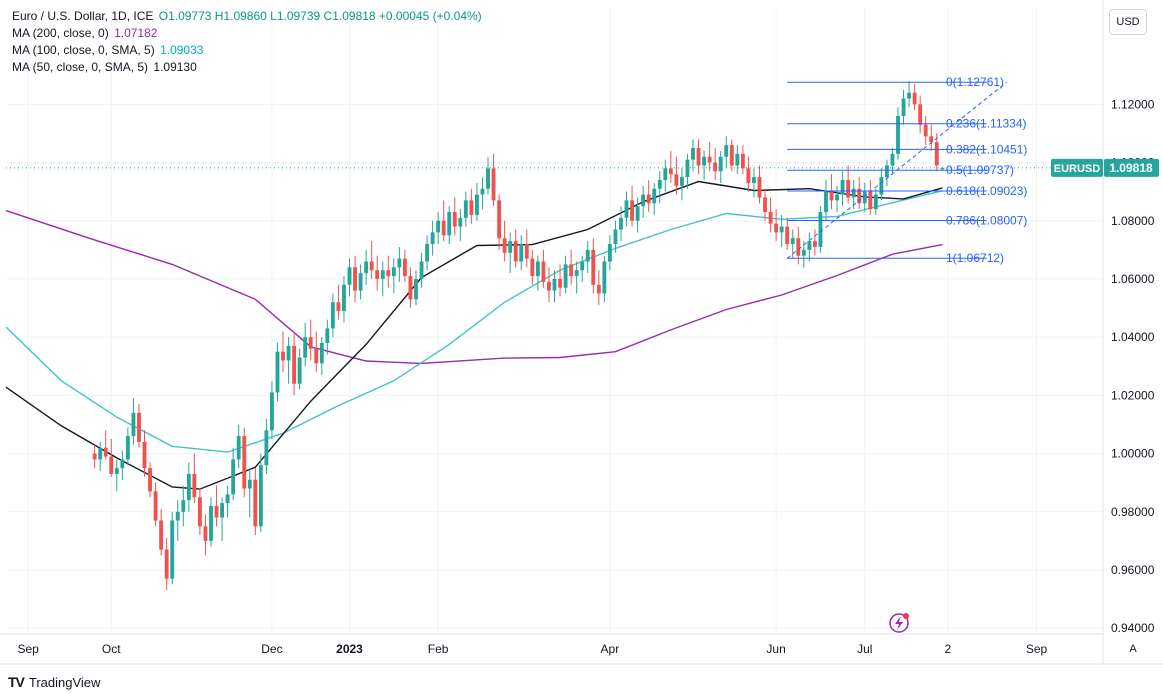  I want to click on legend-ma50: MA (50, close, 0, SMA, 5) 1.09130, so click(247, 67).